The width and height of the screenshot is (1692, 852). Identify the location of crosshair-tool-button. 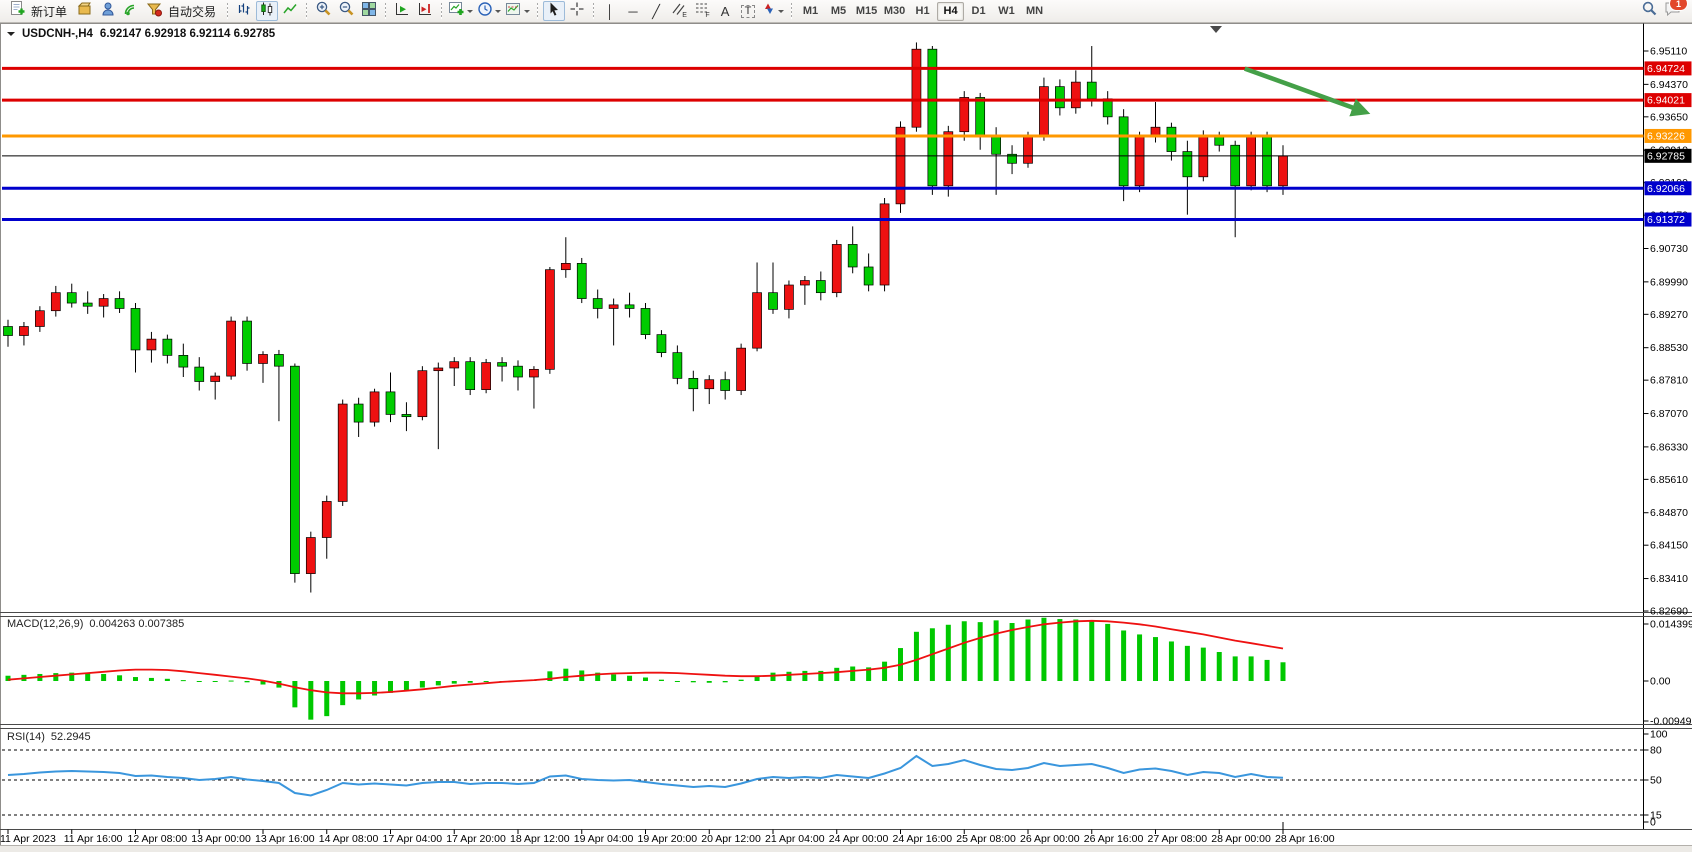
(577, 11).